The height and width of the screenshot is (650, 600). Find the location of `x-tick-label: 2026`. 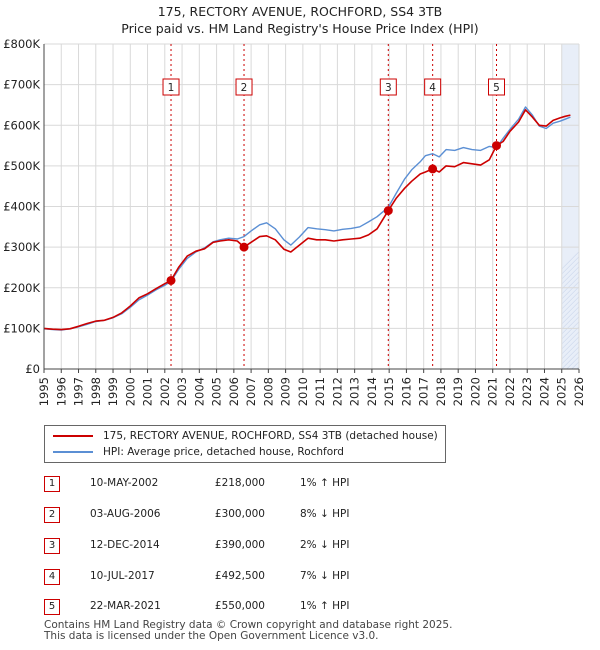

x-tick-label: 2026 is located at coordinates (579, 391).